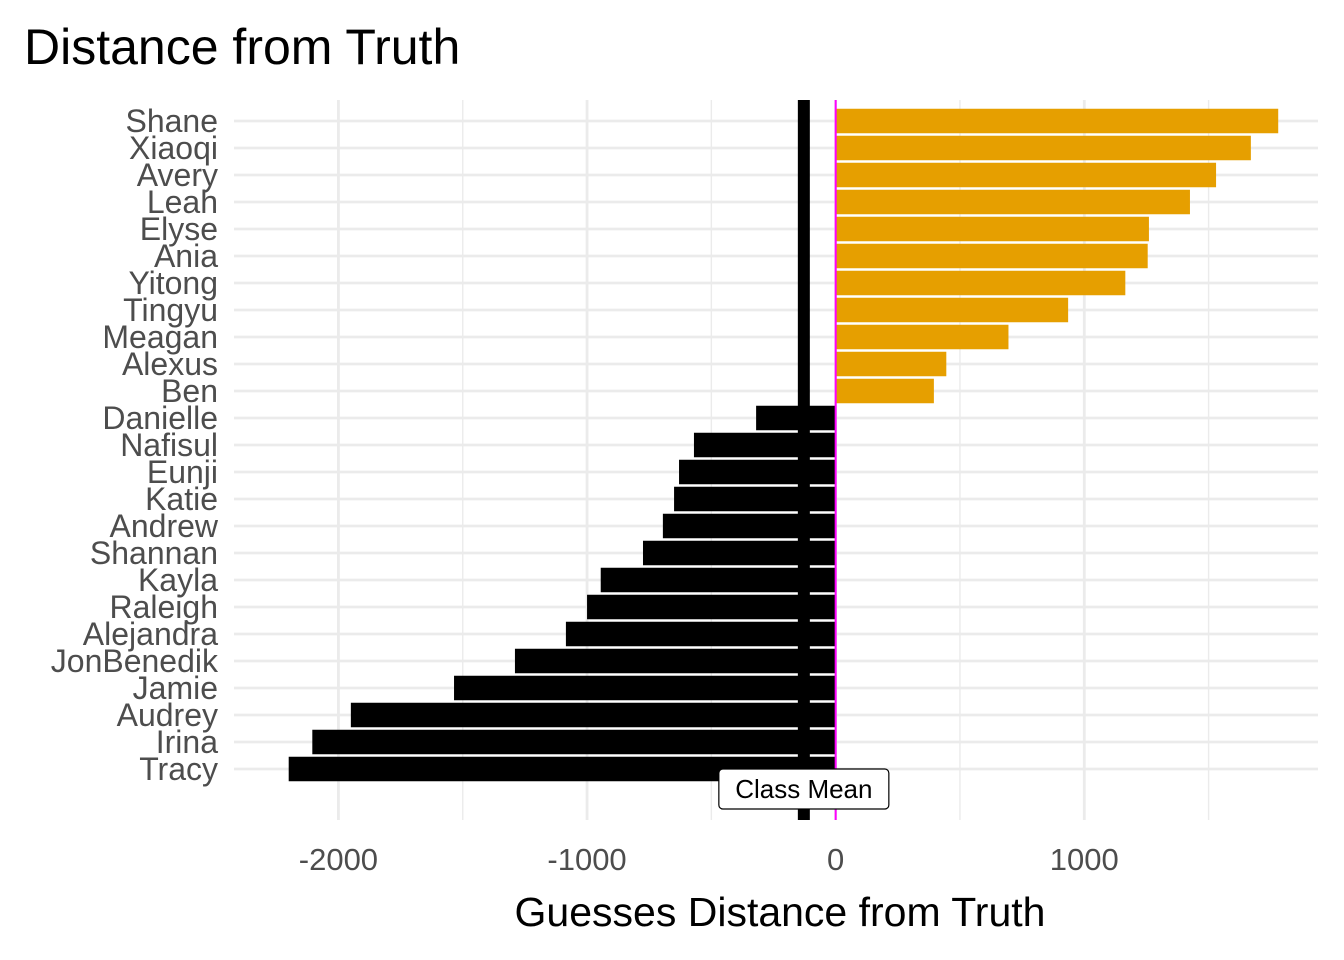  Describe the element at coordinates (154, 553) in the screenshot. I see `y-tick-label: Shannan` at that location.